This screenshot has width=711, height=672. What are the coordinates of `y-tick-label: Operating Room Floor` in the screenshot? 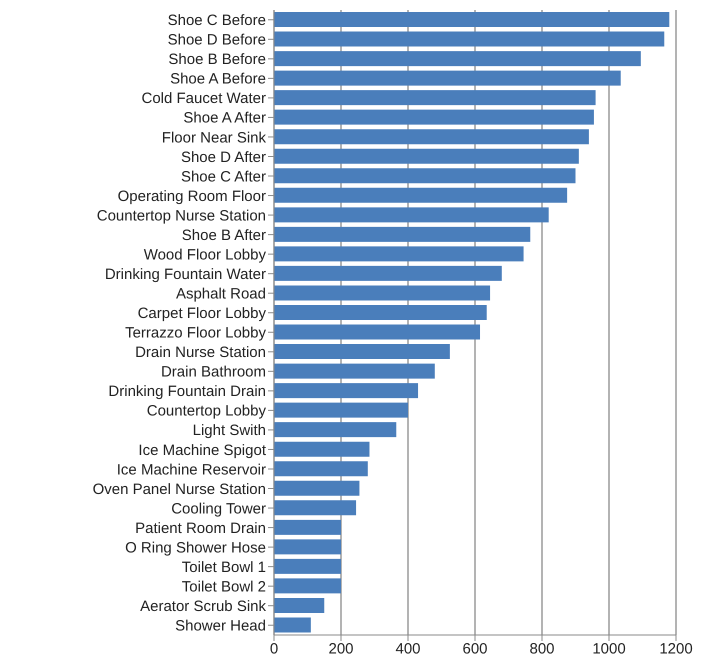 It's located at (192, 196).